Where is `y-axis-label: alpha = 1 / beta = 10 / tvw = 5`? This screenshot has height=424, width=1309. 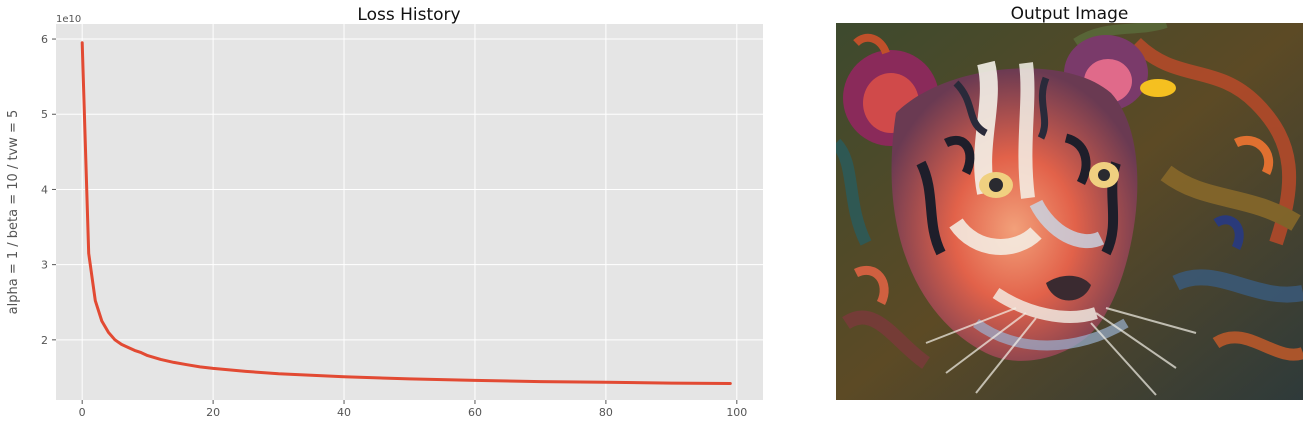
y-axis-label: alpha = 1 / beta = 10 / tvw = 5 is located at coordinates (13, 212).